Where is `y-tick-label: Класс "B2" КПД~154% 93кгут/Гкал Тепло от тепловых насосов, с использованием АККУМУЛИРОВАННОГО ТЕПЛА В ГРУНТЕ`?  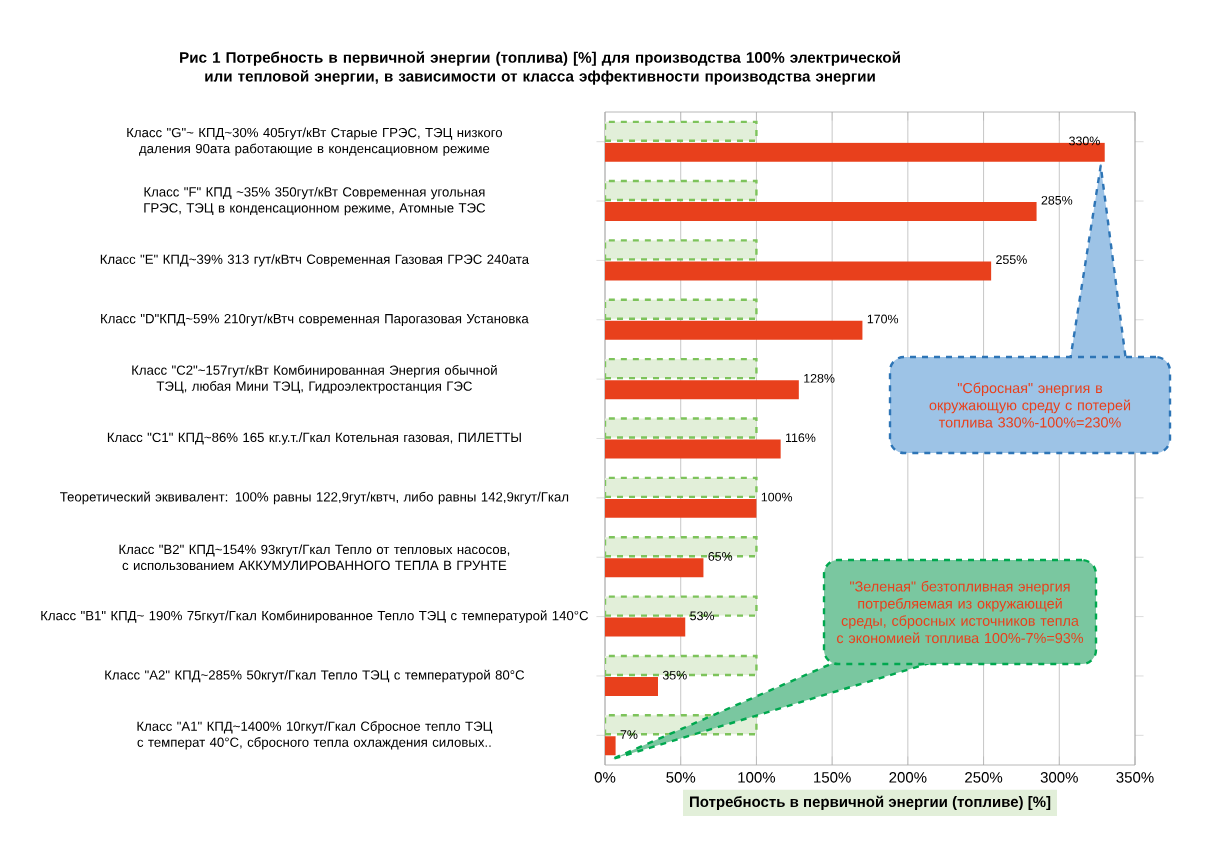 y-tick-label: Класс "B2" КПД~154% 93кгут/Гкал Тепло от тепловых насосов, с использованием АККУМУЛИРОВАННОГО ТЕПЛА В ГРУНТЕ is located at coordinates (314, 557).